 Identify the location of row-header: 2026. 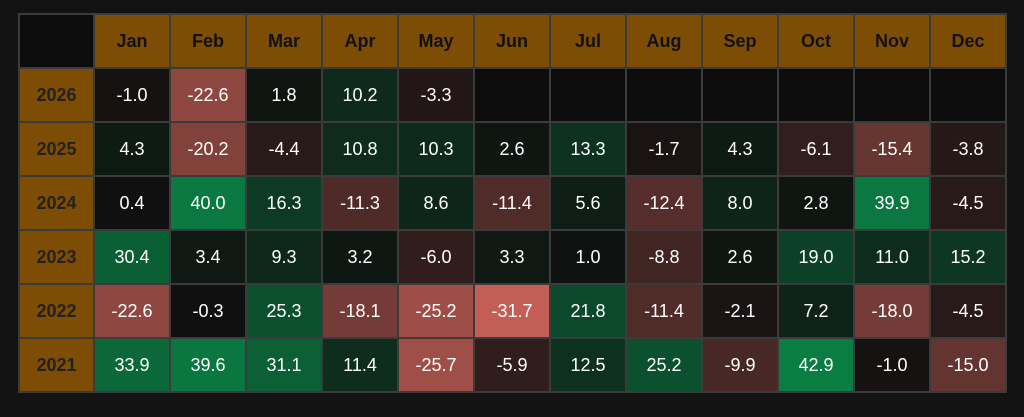
(56, 95).